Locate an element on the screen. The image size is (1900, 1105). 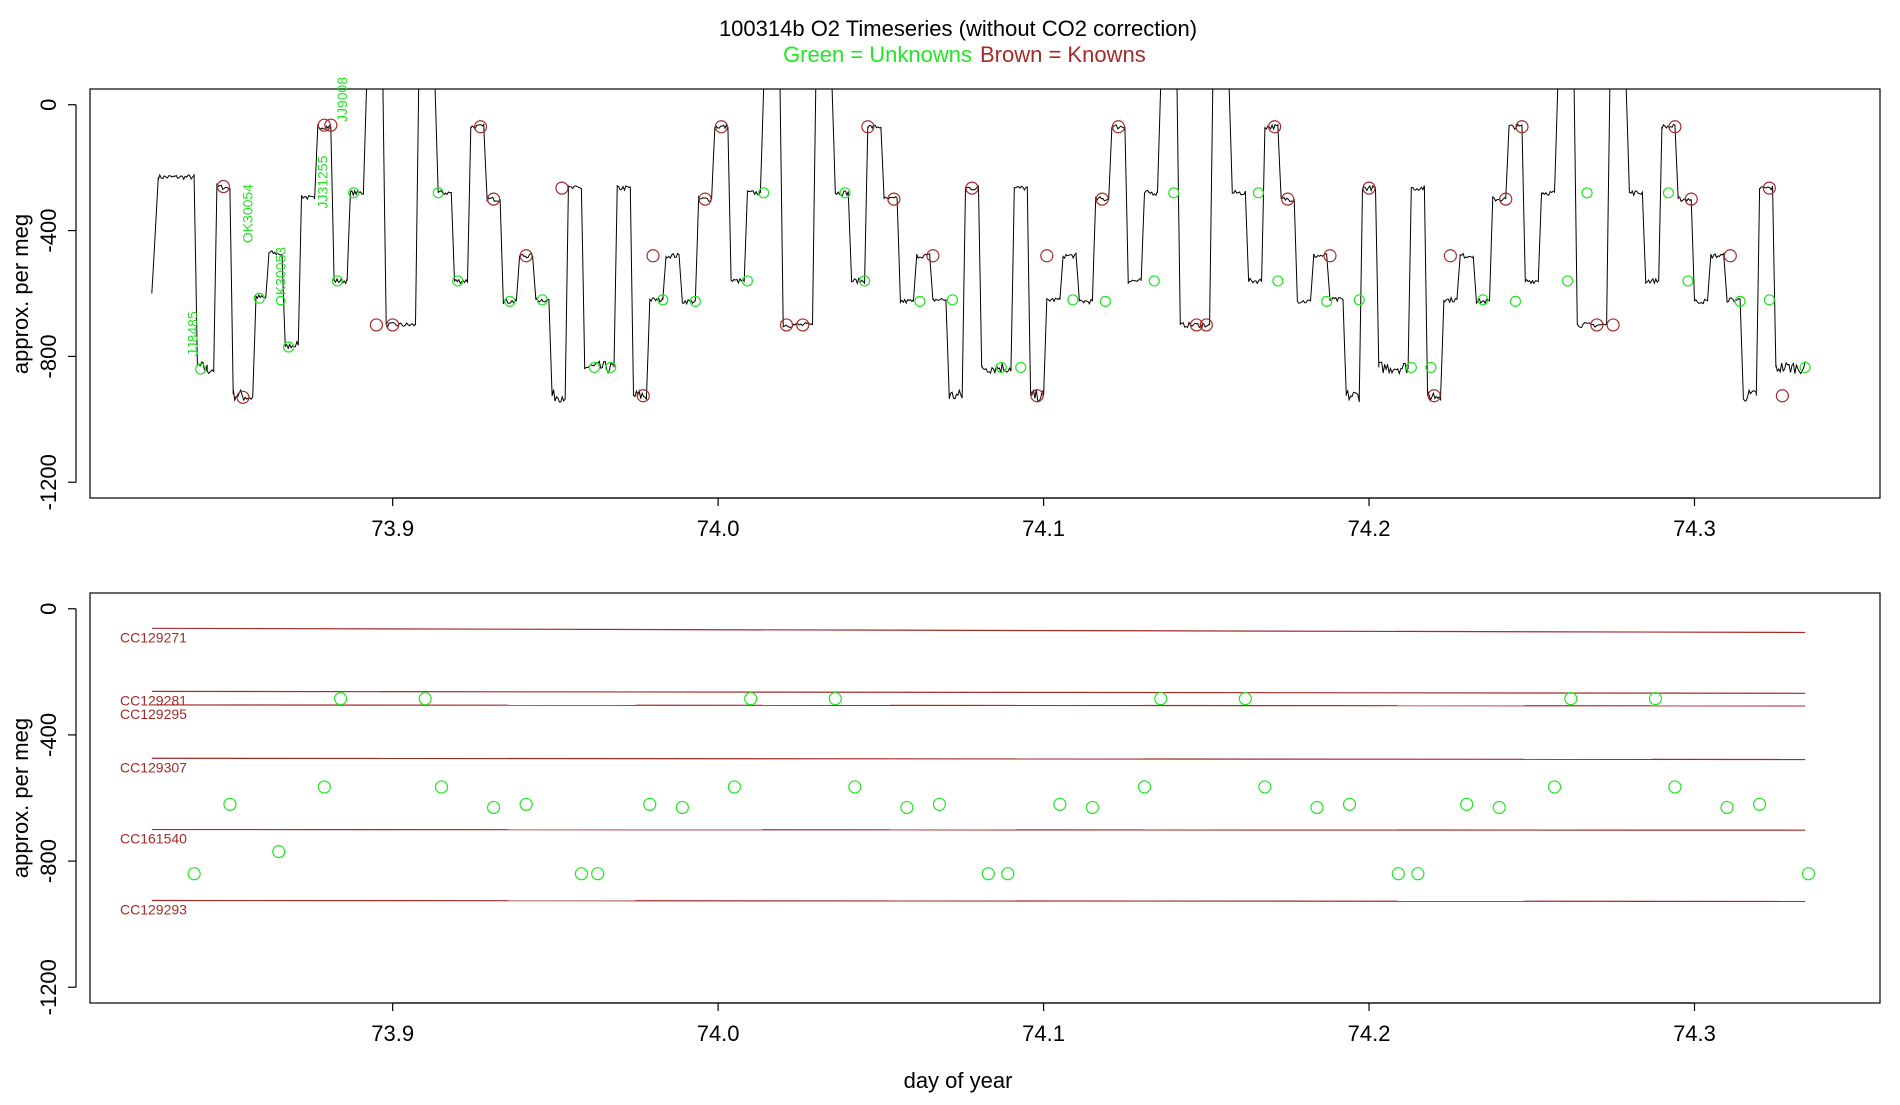
y-tick-label: -800 is located at coordinates (48, 356).